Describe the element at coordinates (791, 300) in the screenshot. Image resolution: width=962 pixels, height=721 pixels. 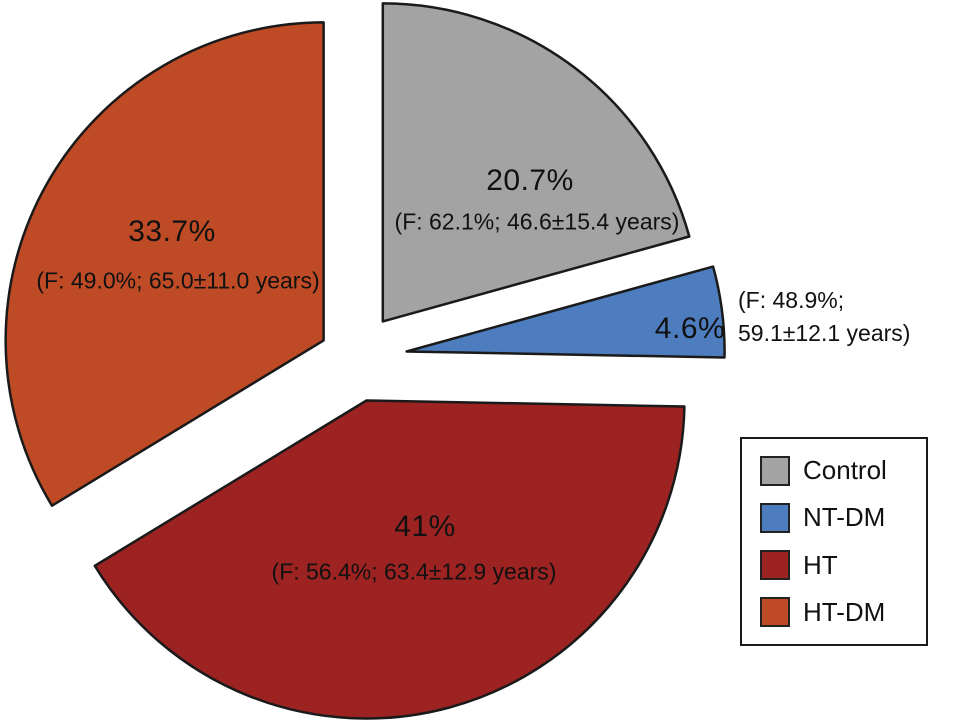
I see `slice-detail-nt-dm-line1: (F: 48.9%;` at that location.